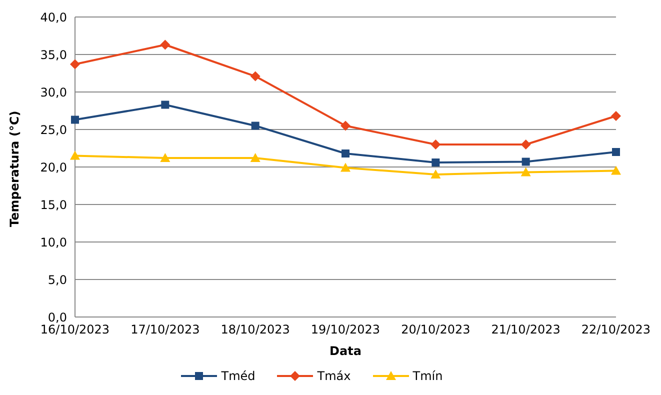 This screenshot has height=395, width=661. I want to click on y-tick-label: 35,0, so click(53, 55).